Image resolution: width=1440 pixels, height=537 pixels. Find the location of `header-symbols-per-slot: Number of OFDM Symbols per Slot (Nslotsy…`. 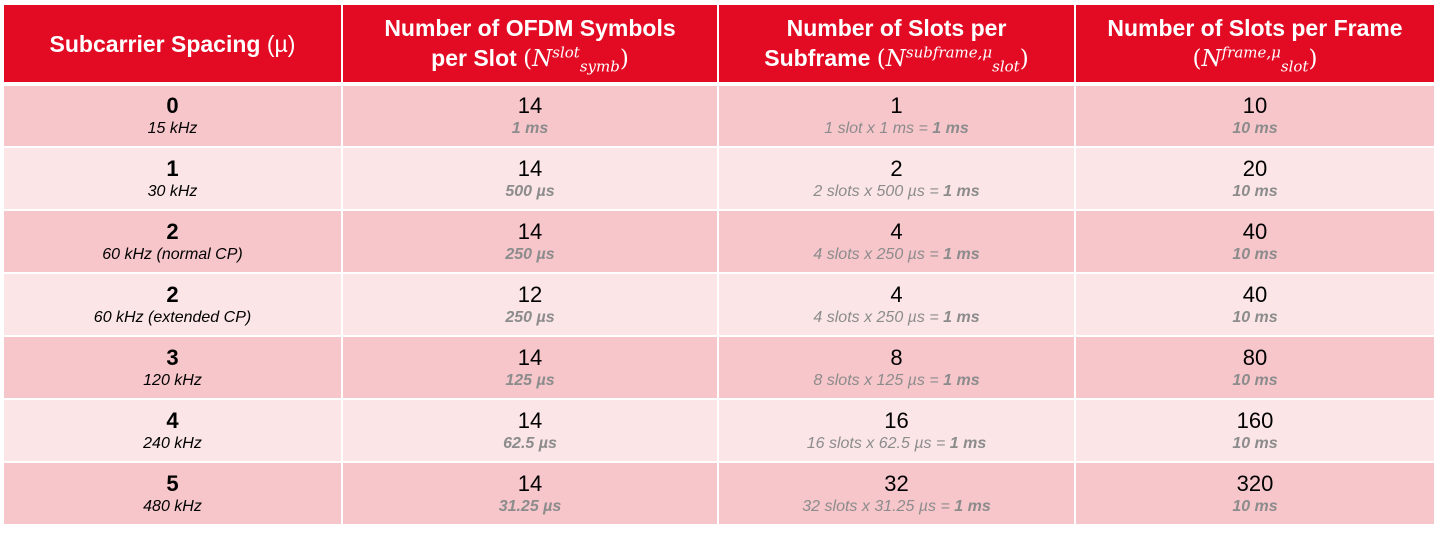

header-symbols-per-slot: Number of OFDM Symbols per Slot (Nslotsy… is located at coordinates (530, 45).